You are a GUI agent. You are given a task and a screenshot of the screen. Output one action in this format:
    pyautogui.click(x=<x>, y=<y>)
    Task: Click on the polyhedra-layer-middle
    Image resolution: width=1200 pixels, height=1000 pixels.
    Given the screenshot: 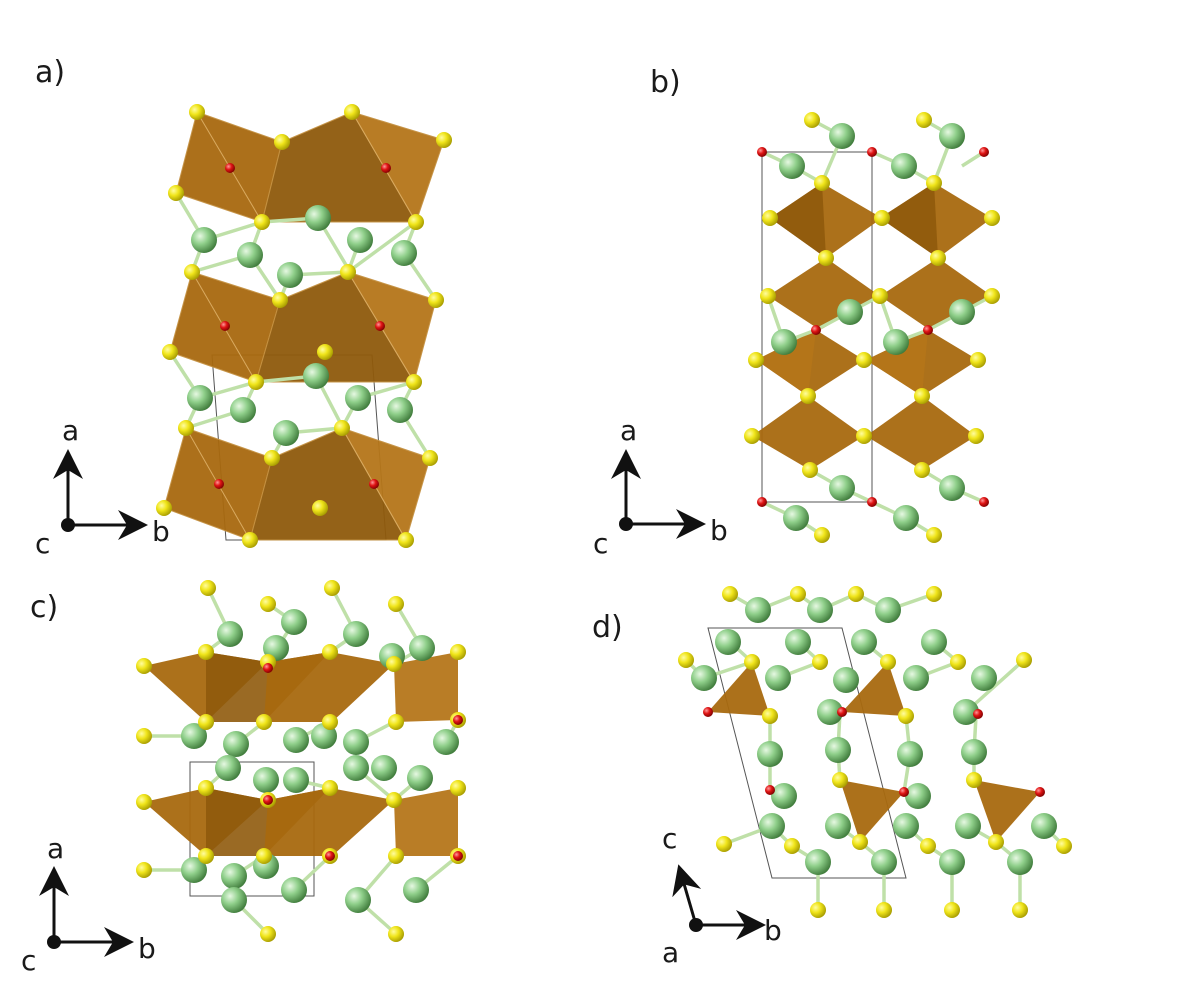 What is the action you would take?
    pyautogui.click(x=303, y=327)
    